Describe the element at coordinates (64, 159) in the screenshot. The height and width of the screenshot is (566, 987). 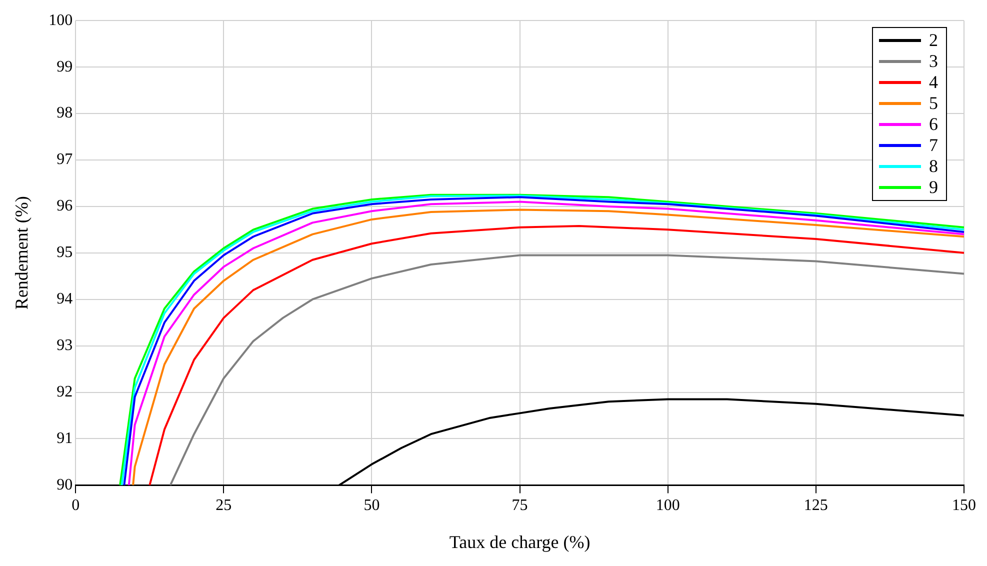
I see `y-tick-label: 97` at that location.